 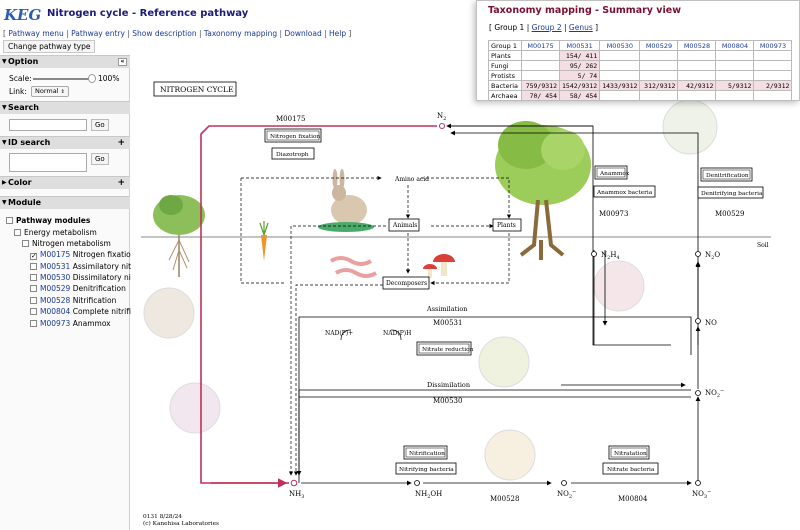 What do you see at coordinates (773, 45) in the screenshot?
I see `column-header: M00973` at bounding box center [773, 45].